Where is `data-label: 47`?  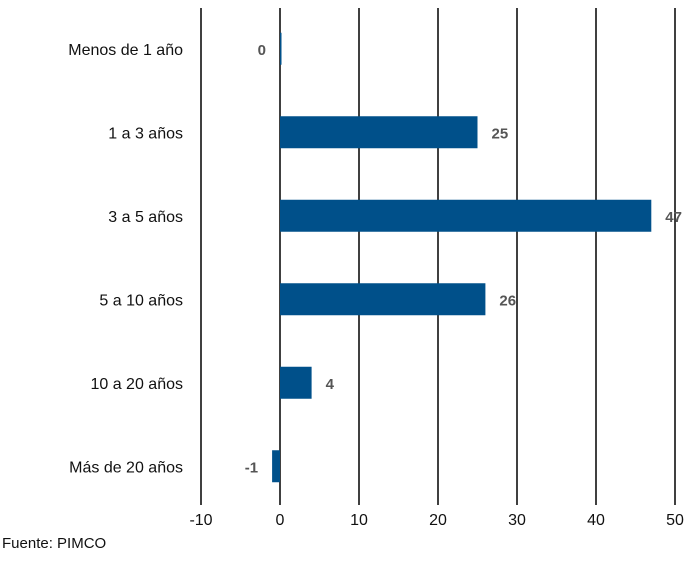 data-label: 47 is located at coordinates (673, 217).